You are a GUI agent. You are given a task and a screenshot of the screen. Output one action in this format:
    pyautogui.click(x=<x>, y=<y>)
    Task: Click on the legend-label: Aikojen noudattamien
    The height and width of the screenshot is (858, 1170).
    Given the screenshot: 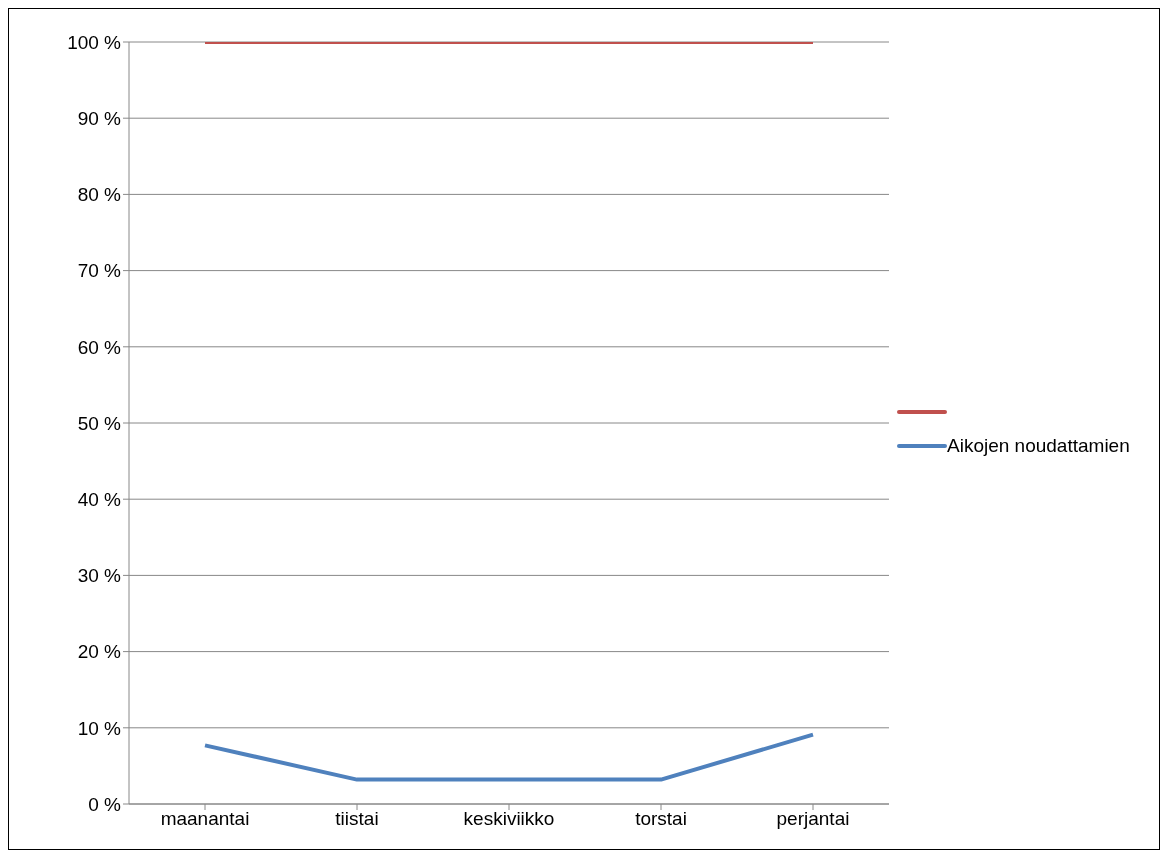 What is the action you would take?
    pyautogui.click(x=1038, y=446)
    